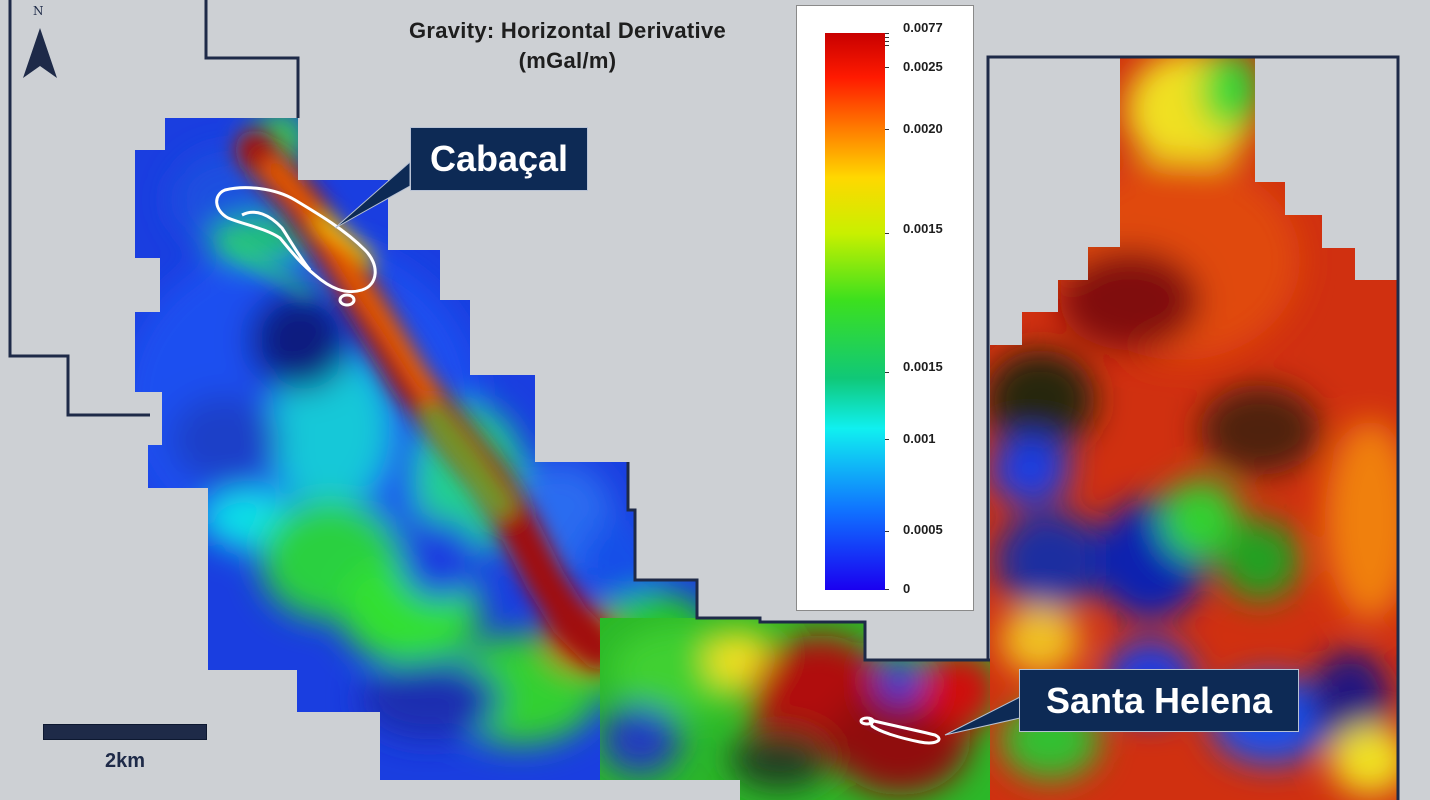 The image size is (1430, 800). What do you see at coordinates (907, 588) in the screenshot?
I see `legend-tick-label: 0` at bounding box center [907, 588].